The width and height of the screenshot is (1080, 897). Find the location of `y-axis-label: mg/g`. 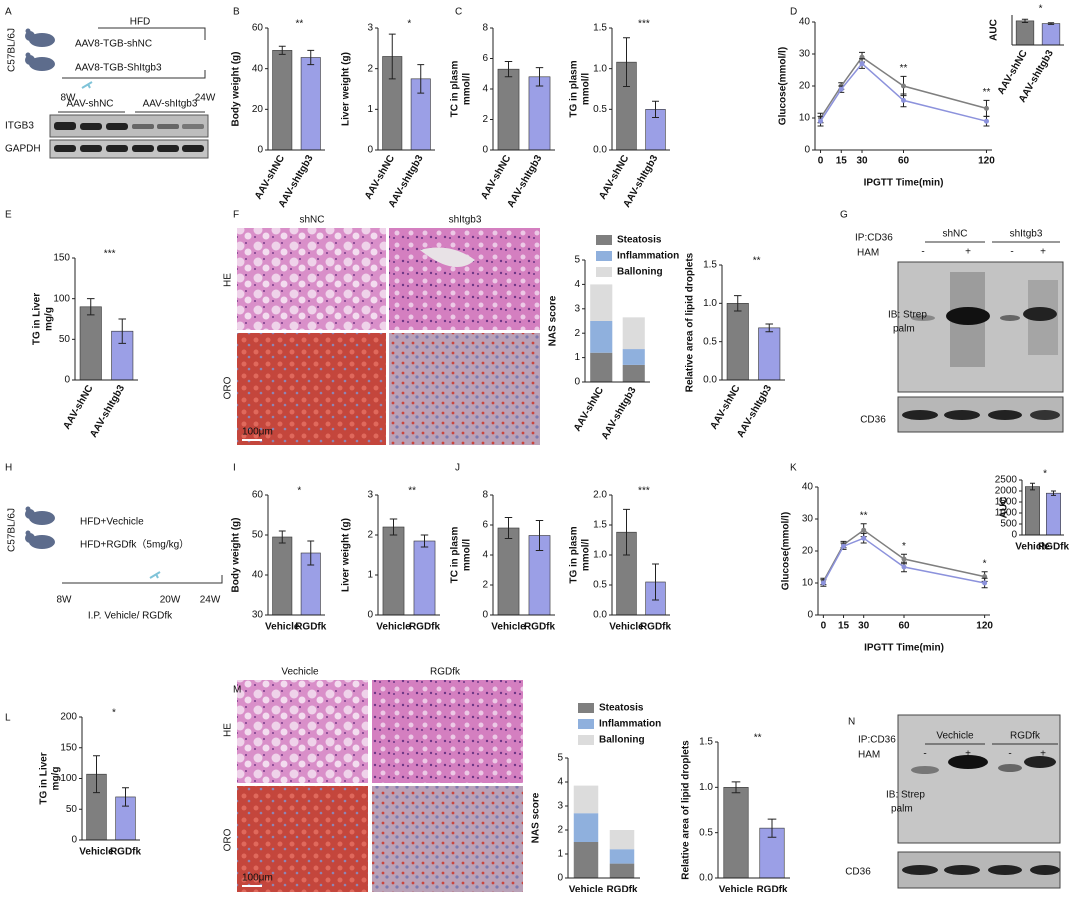

y-axis-label: mg/g is located at coordinates (49, 319).